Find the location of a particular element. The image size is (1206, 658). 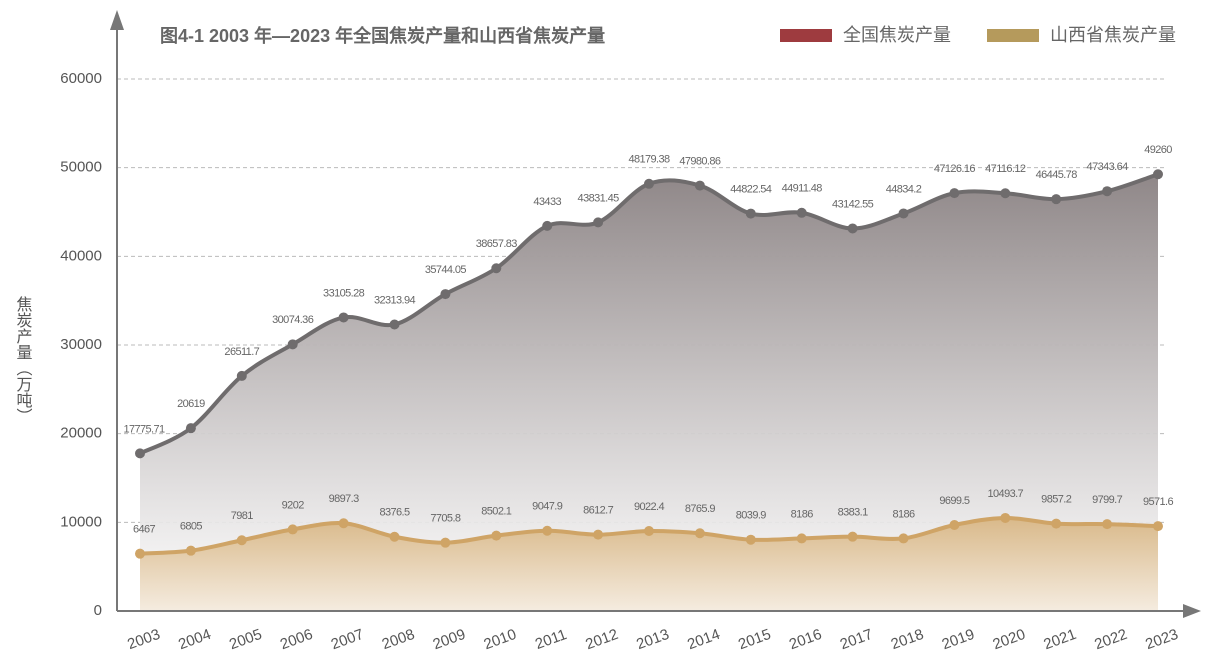

data-label: 47980.86 is located at coordinates (700, 161).